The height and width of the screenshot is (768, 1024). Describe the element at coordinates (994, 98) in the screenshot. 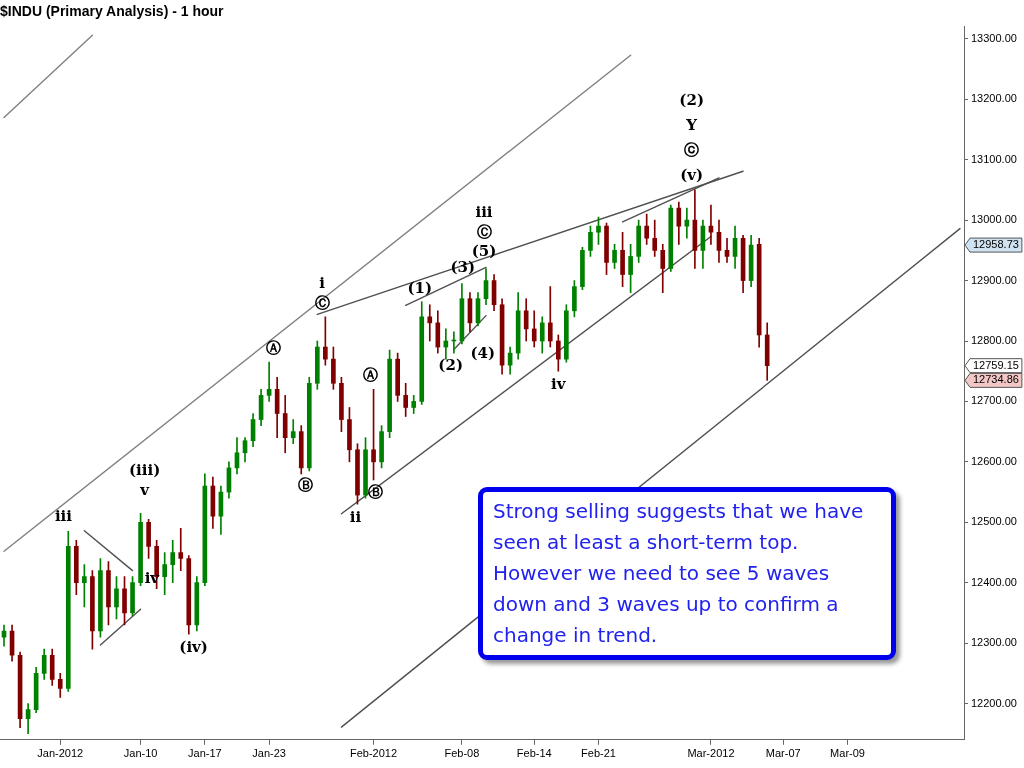

I see `y-tick-label: 13200.00` at that location.